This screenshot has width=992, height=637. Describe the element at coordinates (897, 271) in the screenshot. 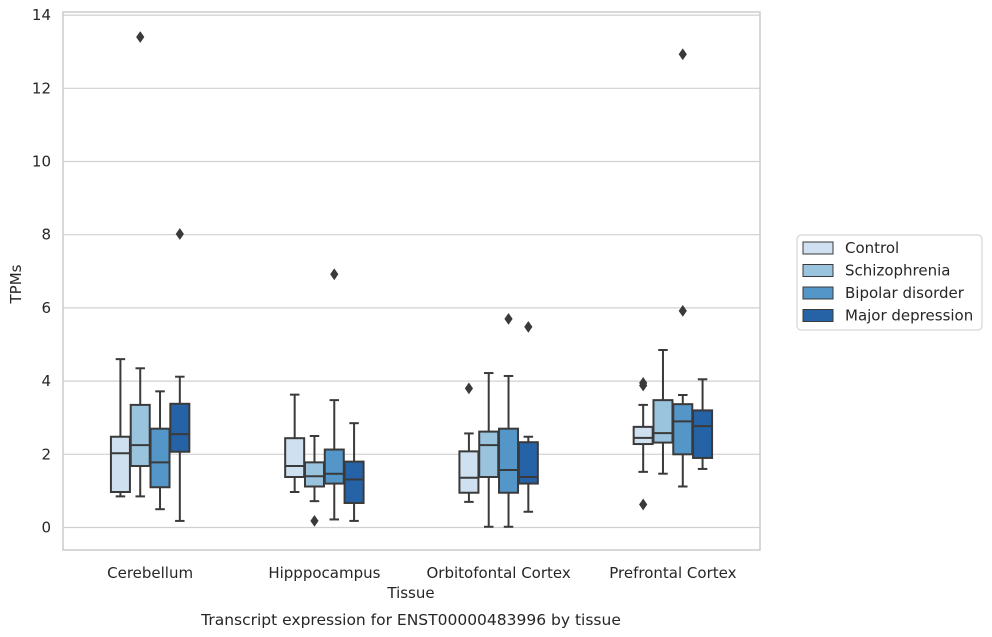

I see `legend-label: Schizophrenia` at that location.